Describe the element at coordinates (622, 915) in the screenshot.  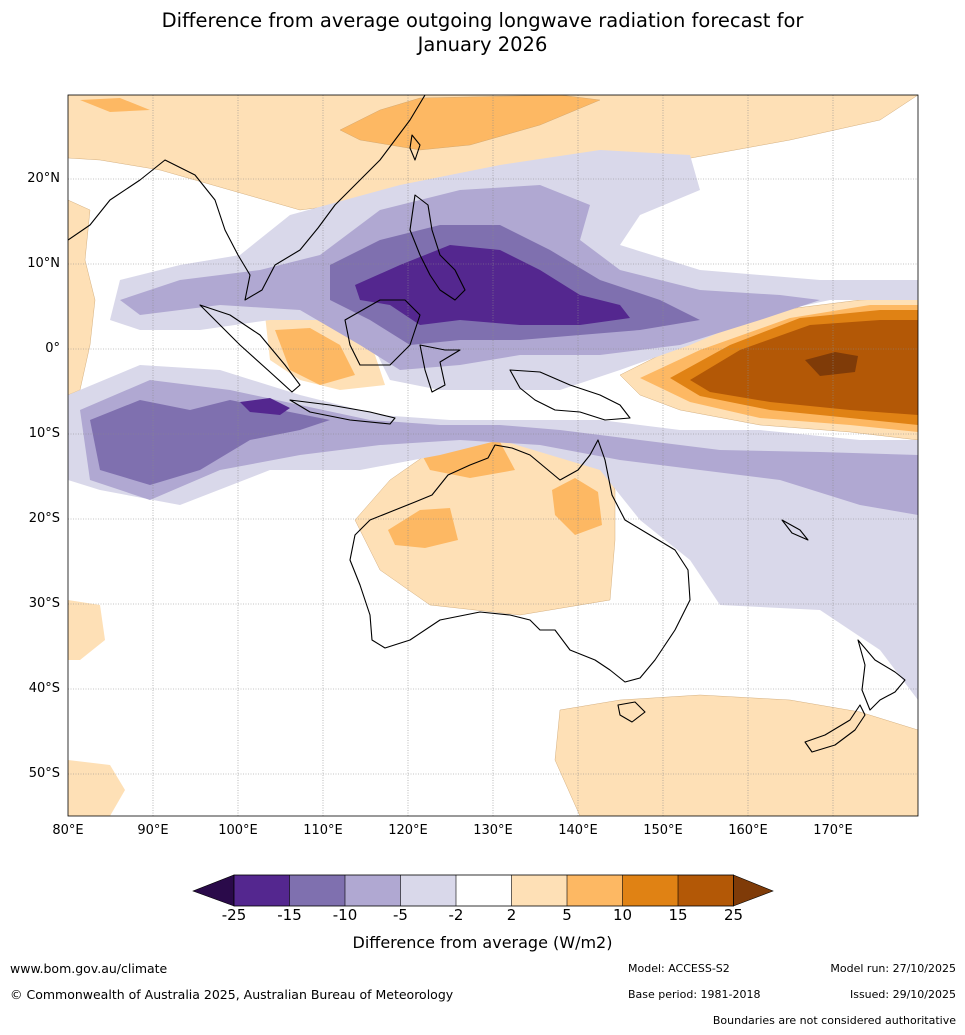
I see `colorbar-tick-label: 10` at that location.